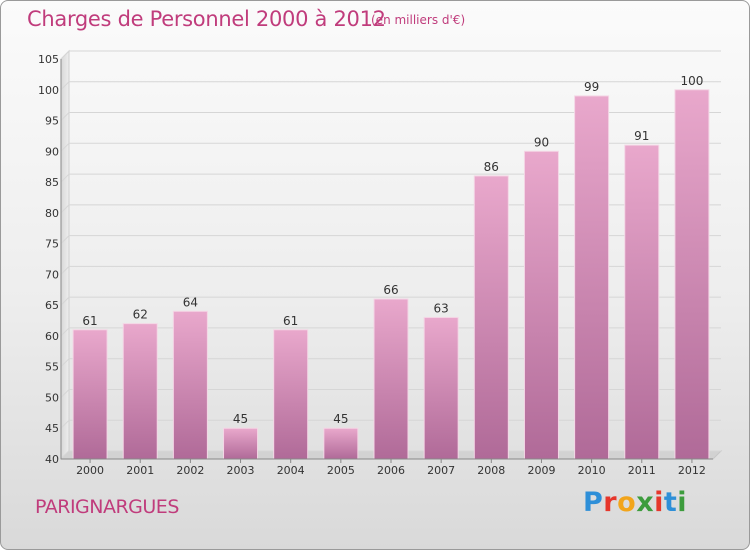 This screenshot has height=550, width=750. What do you see at coordinates (491, 470) in the screenshot?
I see `x-tick-label: 2008` at bounding box center [491, 470].